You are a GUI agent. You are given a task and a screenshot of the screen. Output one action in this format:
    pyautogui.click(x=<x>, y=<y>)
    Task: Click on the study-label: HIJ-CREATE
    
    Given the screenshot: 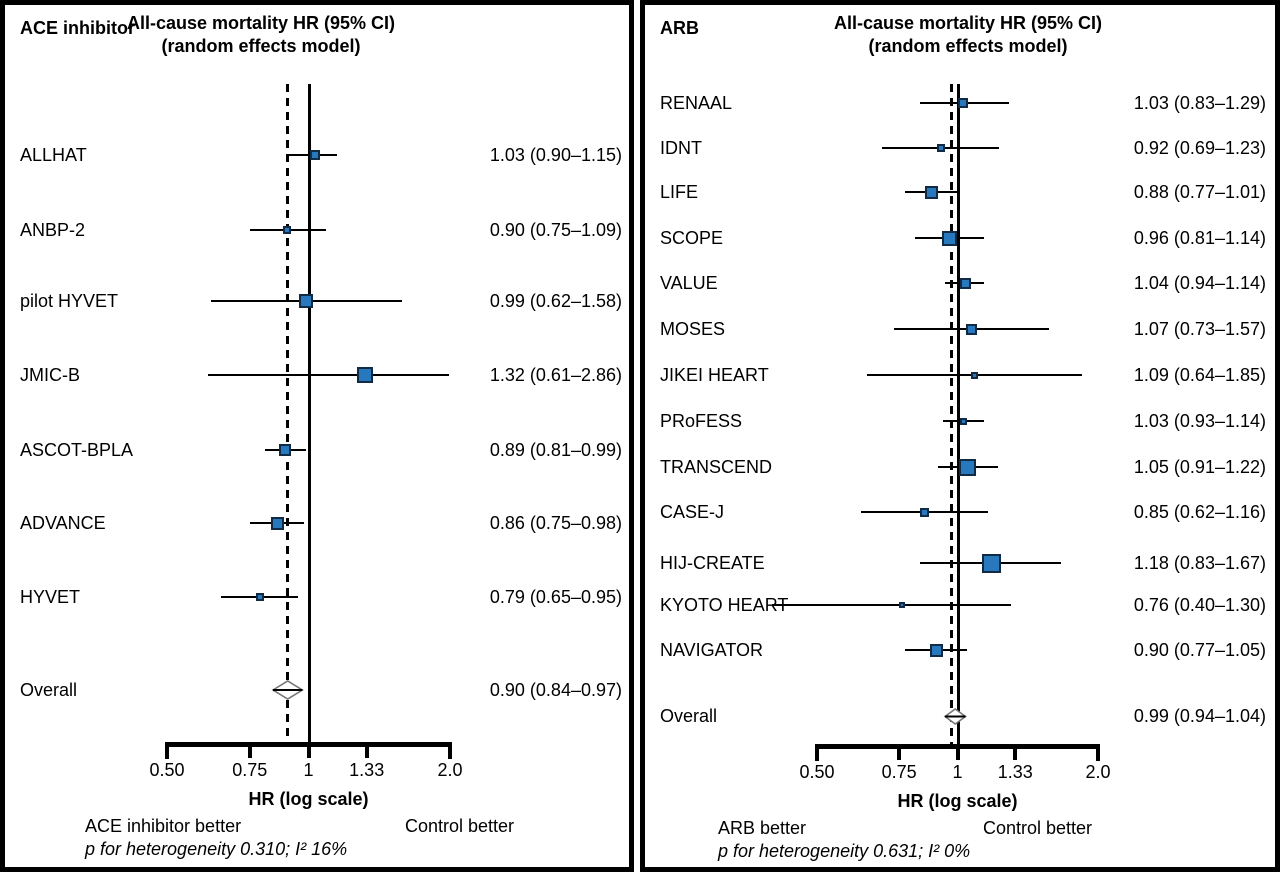 What is the action you would take?
    pyautogui.click(x=712, y=563)
    